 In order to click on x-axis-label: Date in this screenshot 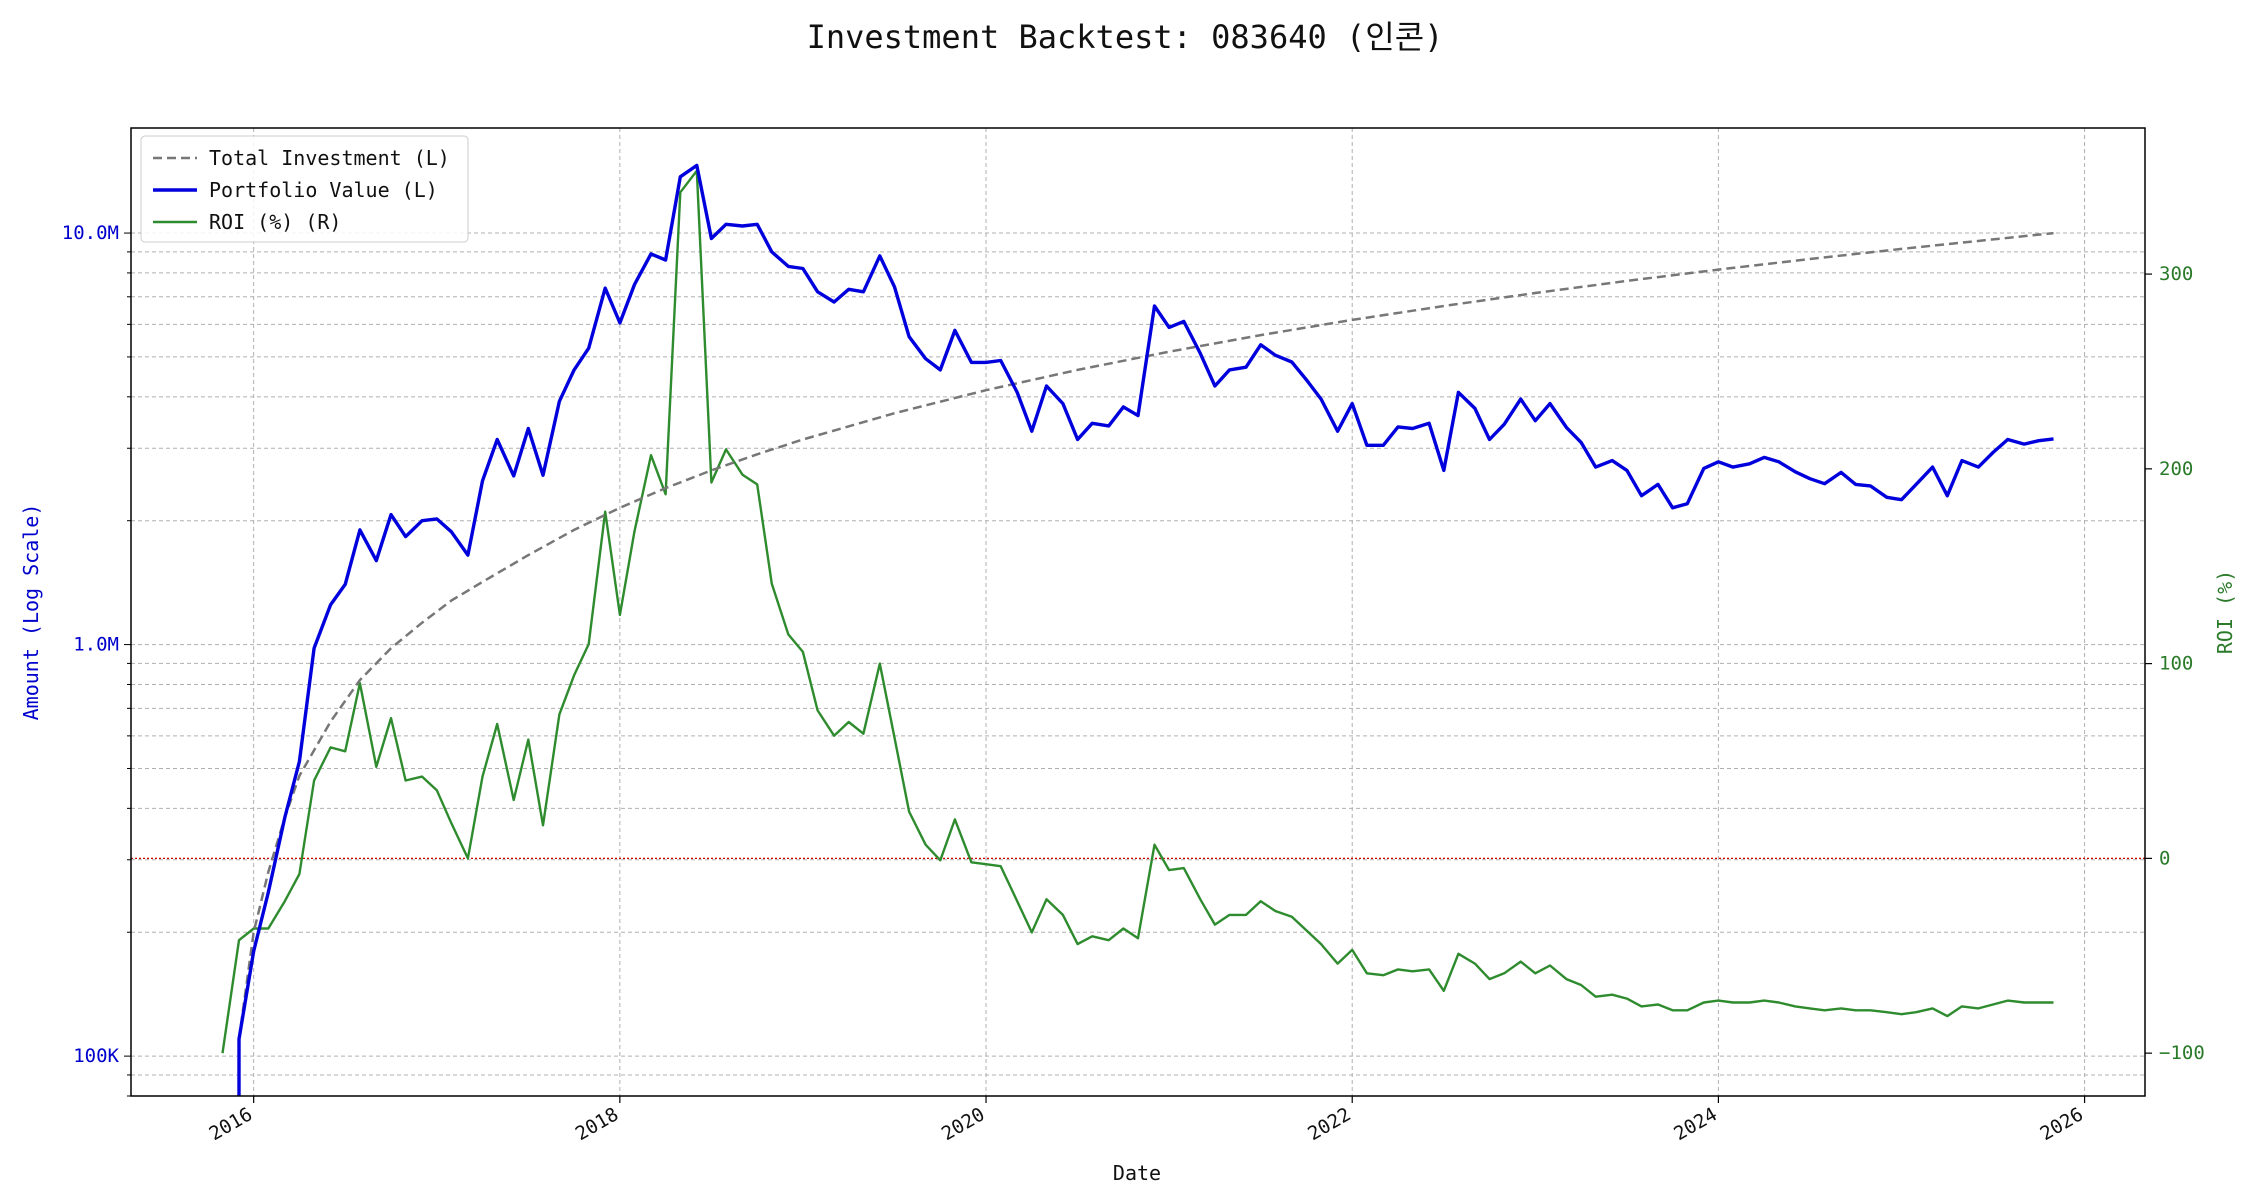, I will do `click(1137, 1173)`.